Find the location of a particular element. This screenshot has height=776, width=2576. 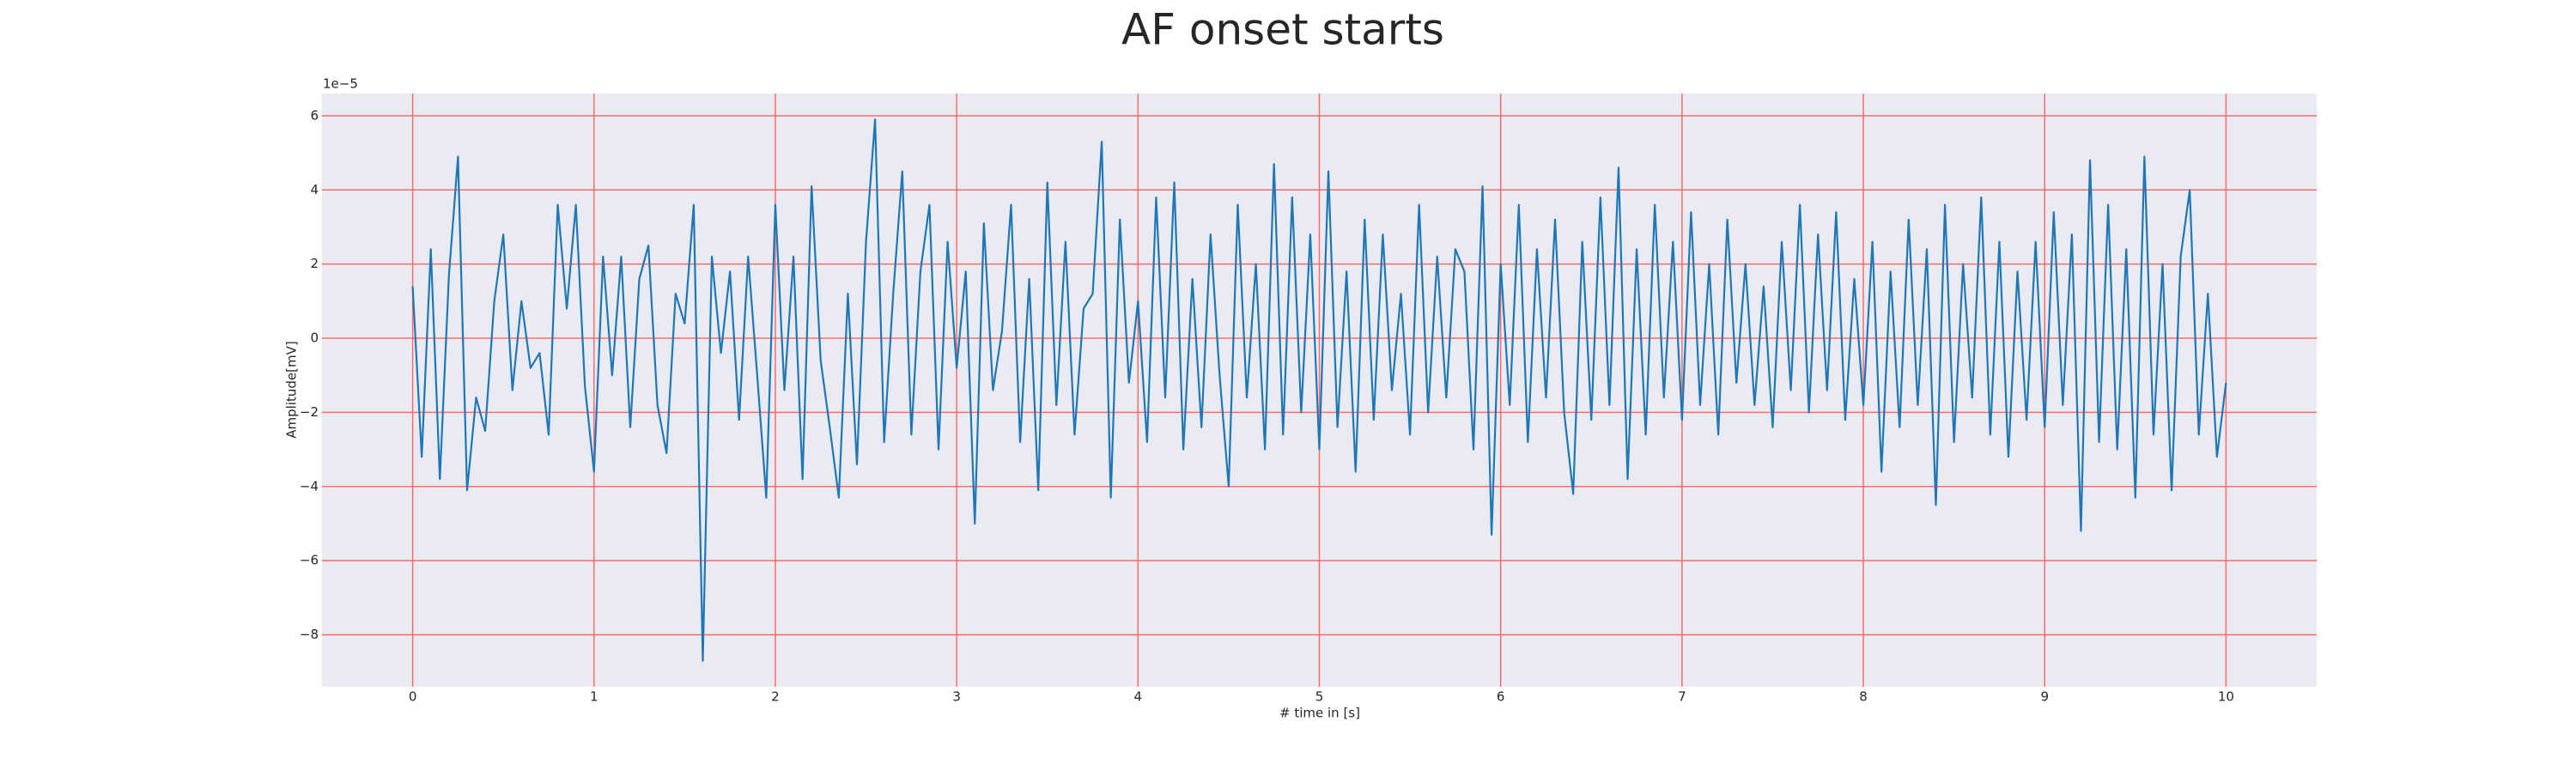

y-tick-label: 0 is located at coordinates (314, 338).